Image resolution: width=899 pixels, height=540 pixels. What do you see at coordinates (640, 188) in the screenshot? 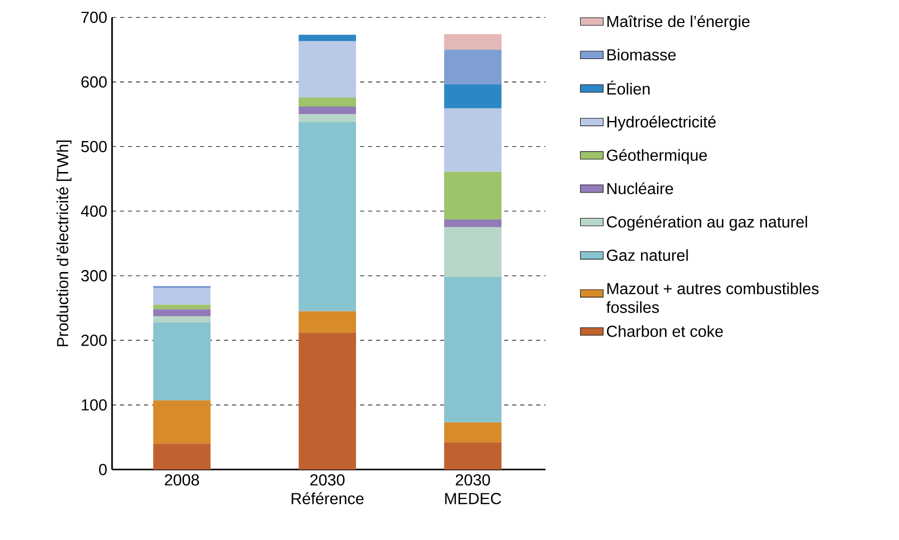
I see `legend-label: Nucléaire` at bounding box center [640, 188].